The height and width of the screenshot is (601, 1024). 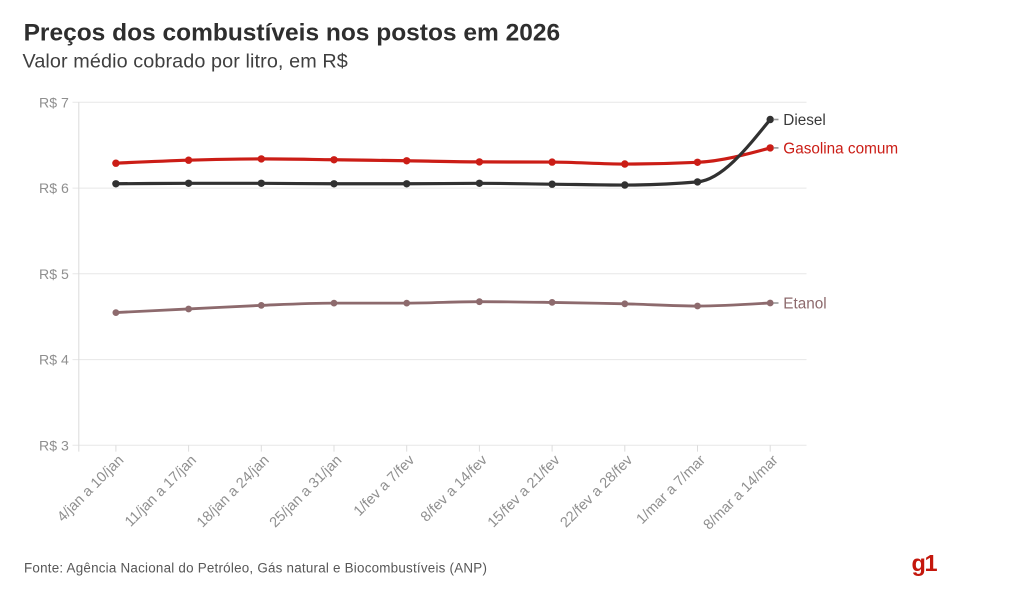 I want to click on svg-text: Diesel, so click(x=804, y=120).